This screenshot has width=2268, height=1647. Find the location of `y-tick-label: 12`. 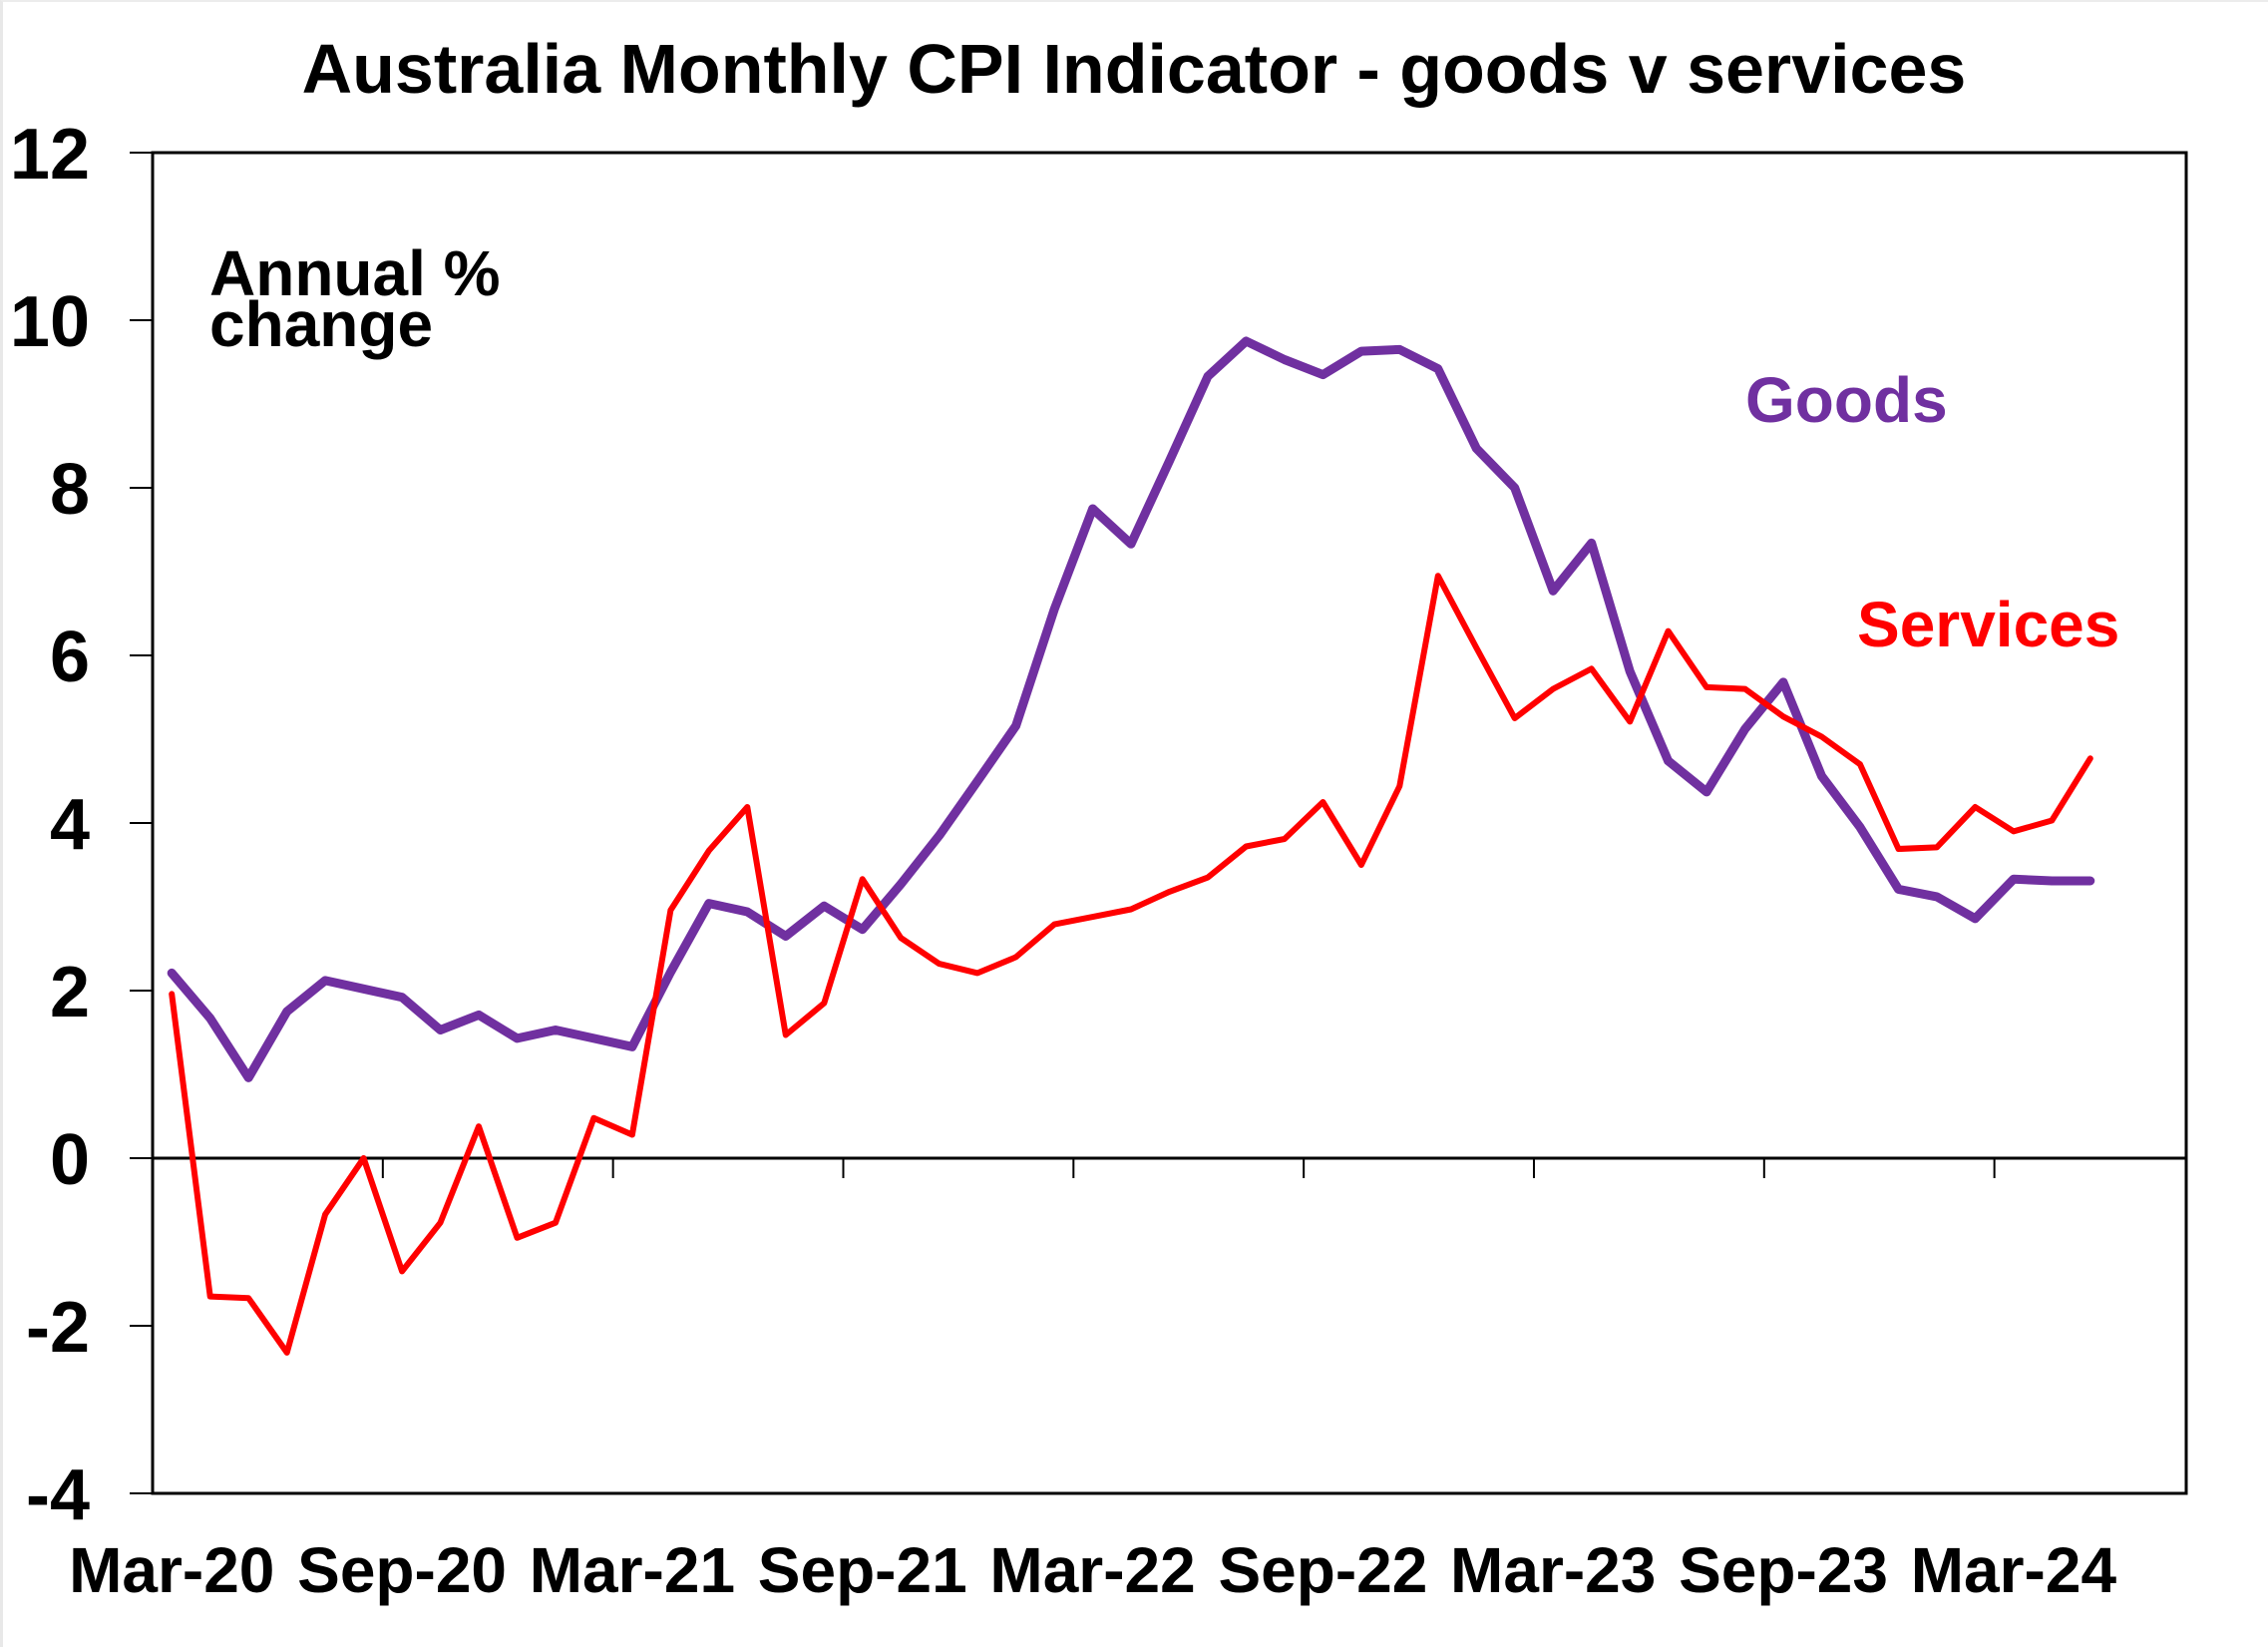

y-tick-label: 12 is located at coordinates (50, 155).